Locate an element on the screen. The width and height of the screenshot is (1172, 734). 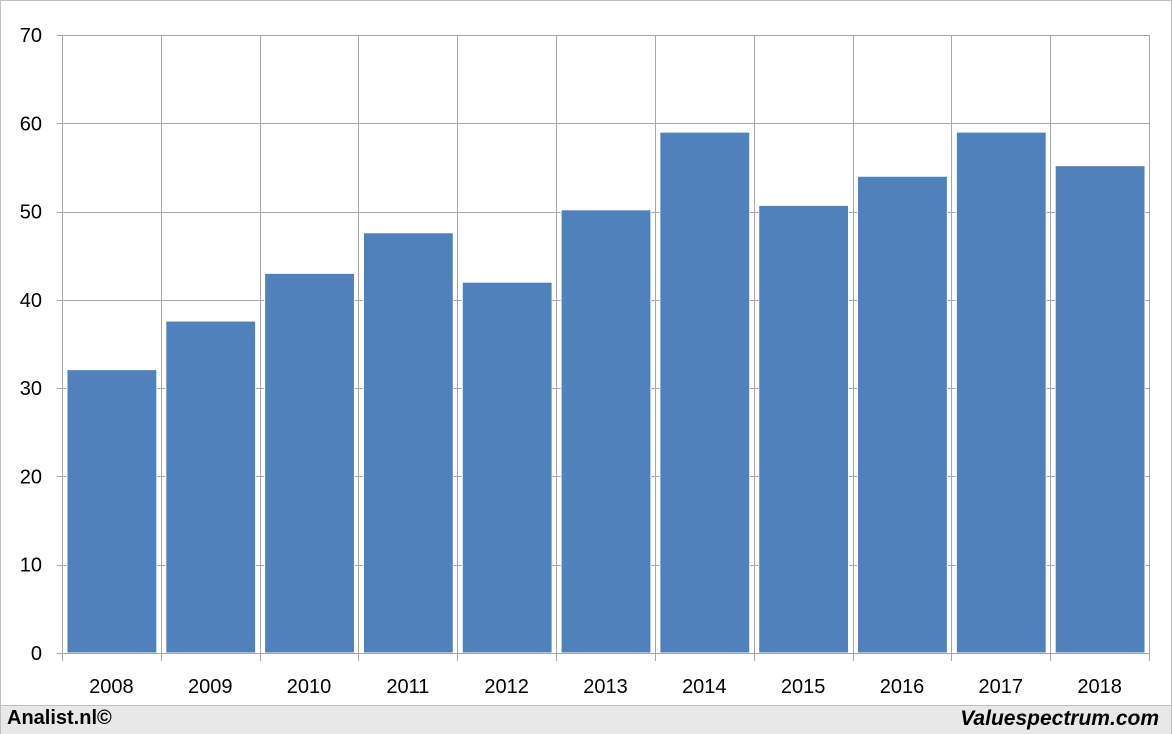
bar-2017 is located at coordinates (1001, 392).